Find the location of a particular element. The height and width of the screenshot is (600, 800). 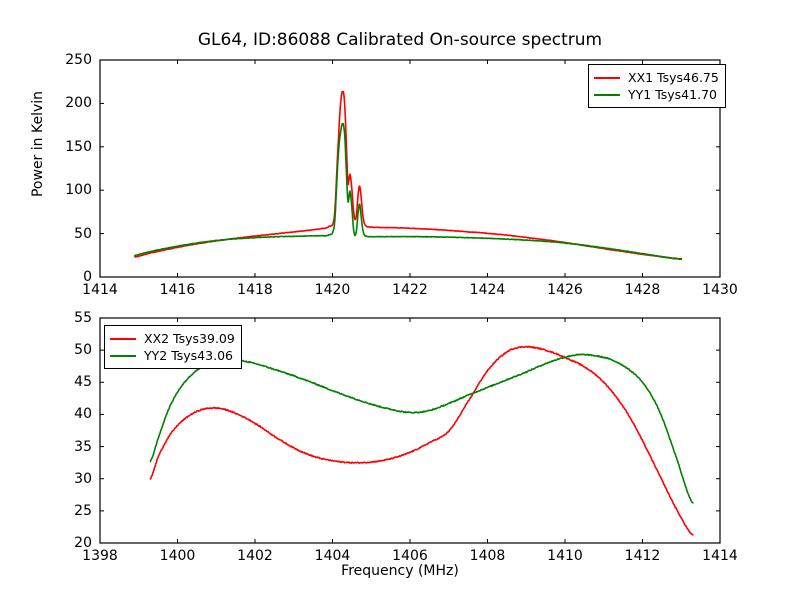

legend-swatch-yy2 is located at coordinates (123, 355).